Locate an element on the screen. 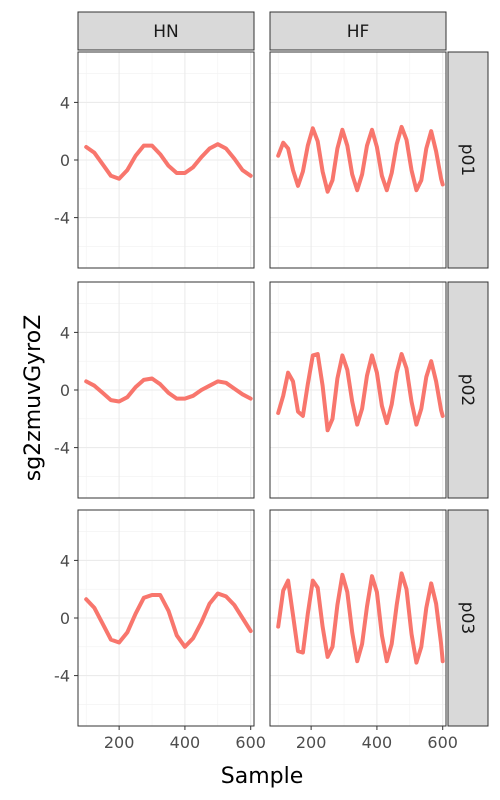 The height and width of the screenshot is (800, 500). panel-p02-HF is located at coordinates (358, 390).